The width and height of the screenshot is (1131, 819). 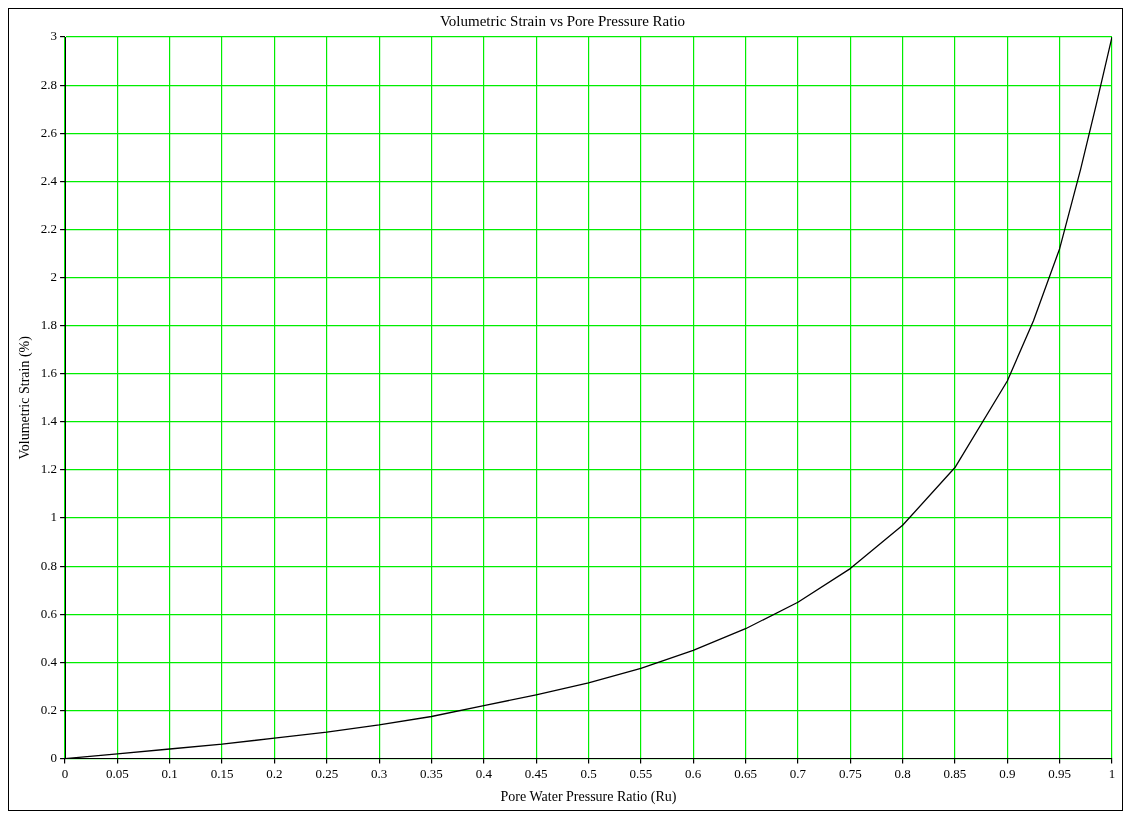 I want to click on x-axis-title: Pore Water Pressure Ratio (Ru), so click(x=588, y=797).